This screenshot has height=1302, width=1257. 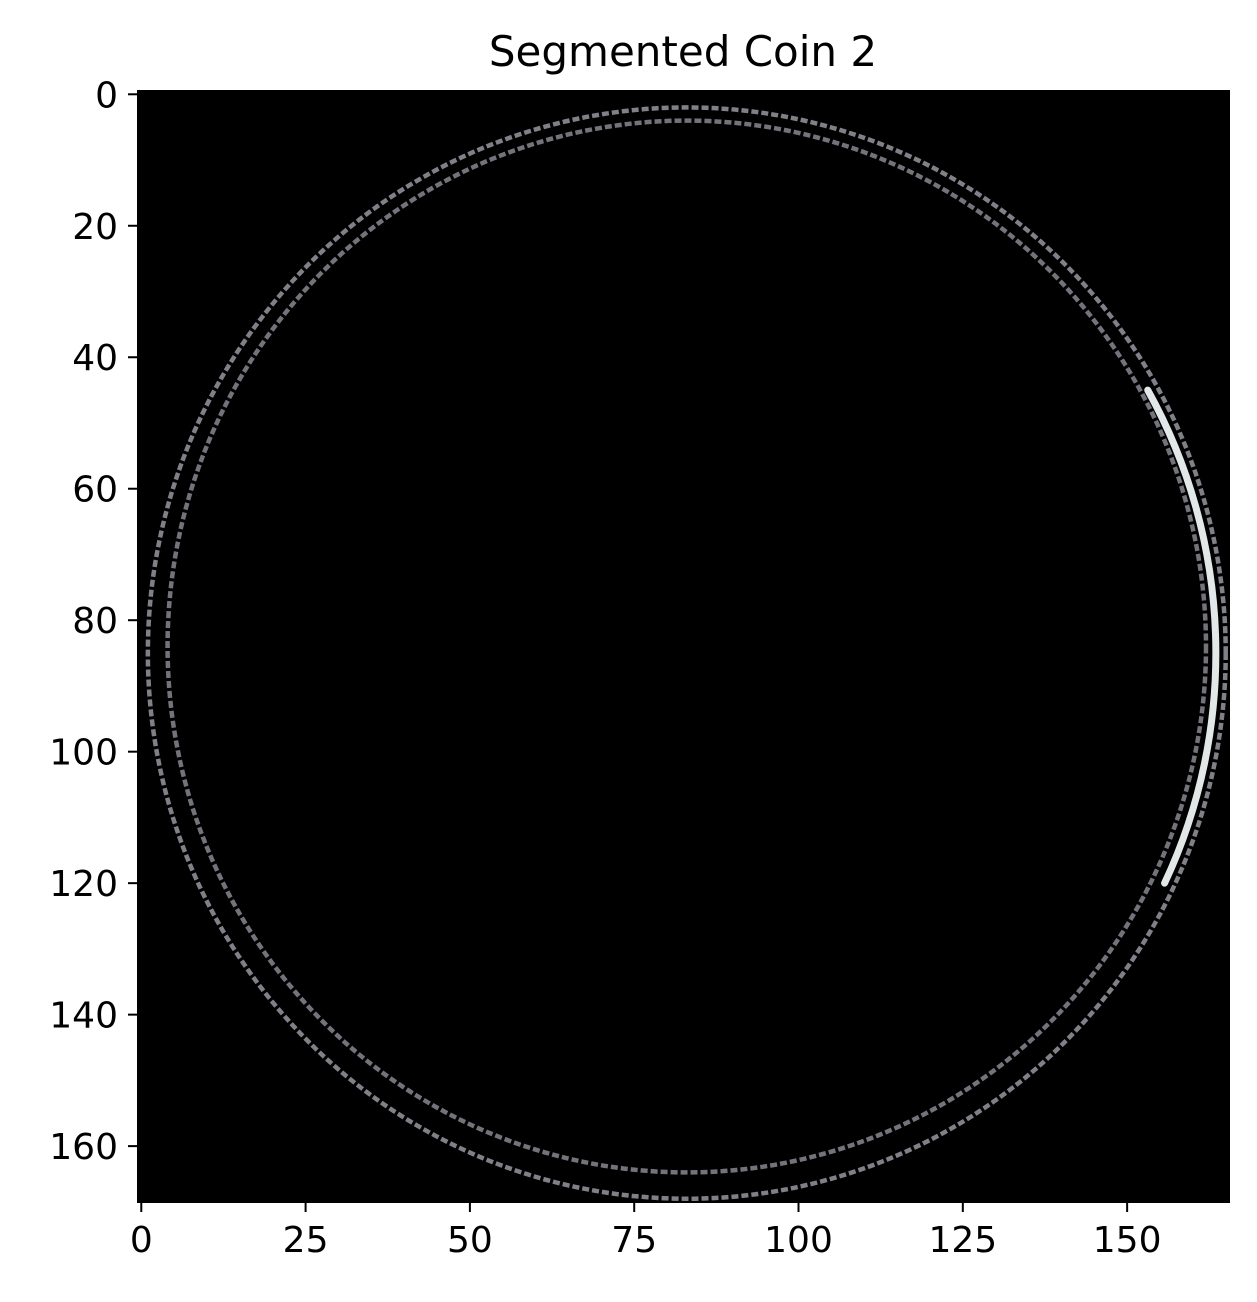 What do you see at coordinates (95, 490) in the screenshot?
I see `y-tick-label: 60` at bounding box center [95, 490].